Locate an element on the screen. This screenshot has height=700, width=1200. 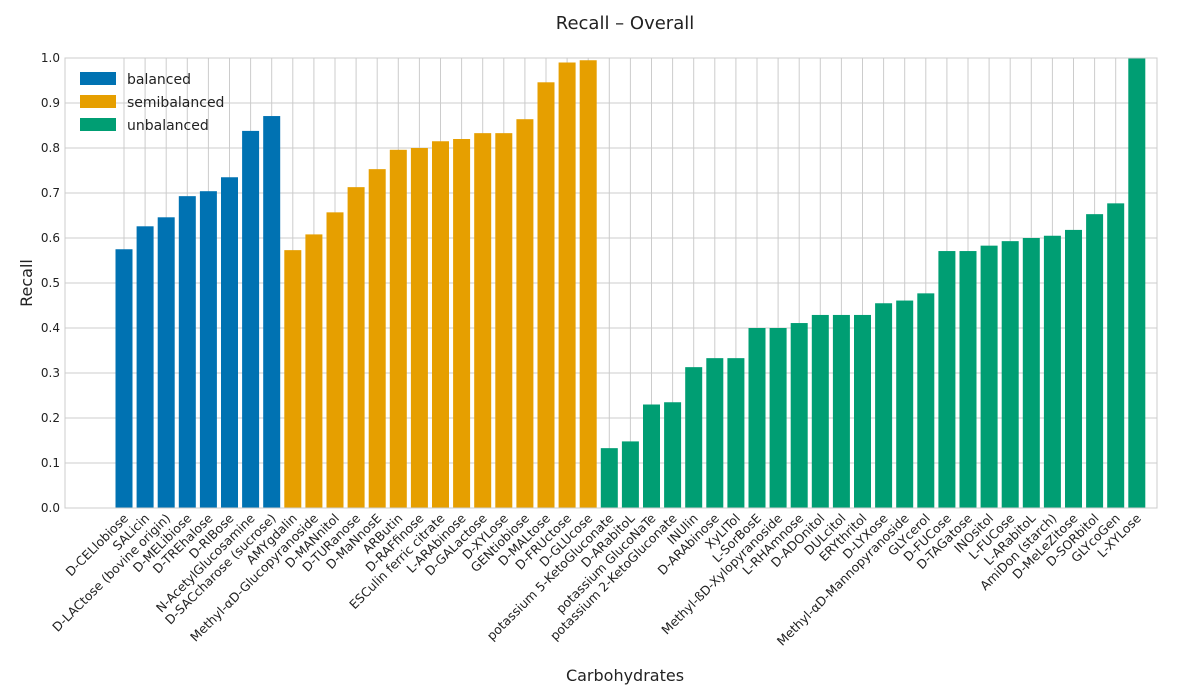
legend-label-unbalanced: unbalanced is located at coordinates (168, 126).